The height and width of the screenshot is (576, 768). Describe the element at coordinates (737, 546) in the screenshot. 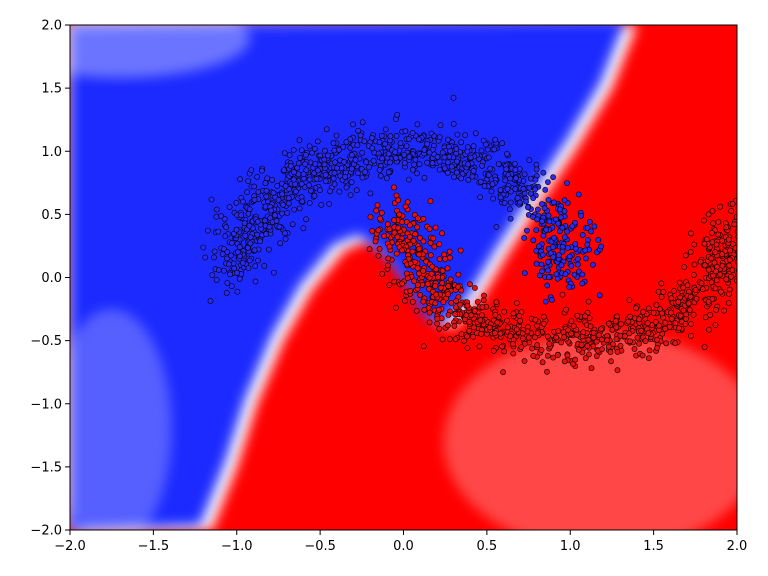

I see `x-tick-label: 2.0` at that location.